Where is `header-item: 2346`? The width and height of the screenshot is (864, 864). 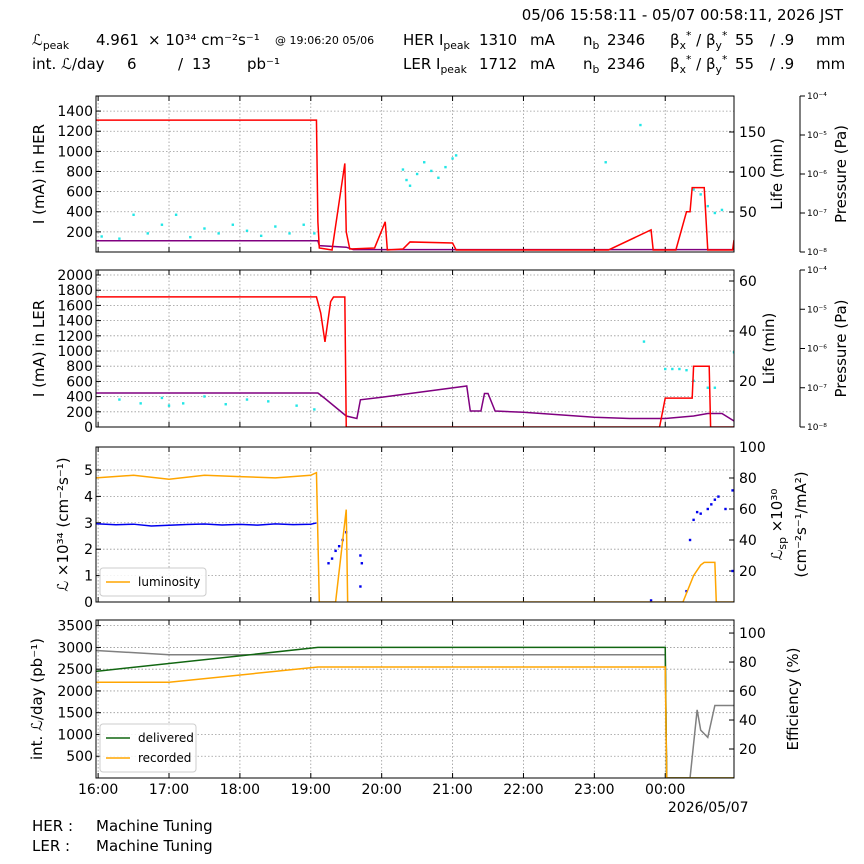 header-item: 2346 is located at coordinates (626, 64).